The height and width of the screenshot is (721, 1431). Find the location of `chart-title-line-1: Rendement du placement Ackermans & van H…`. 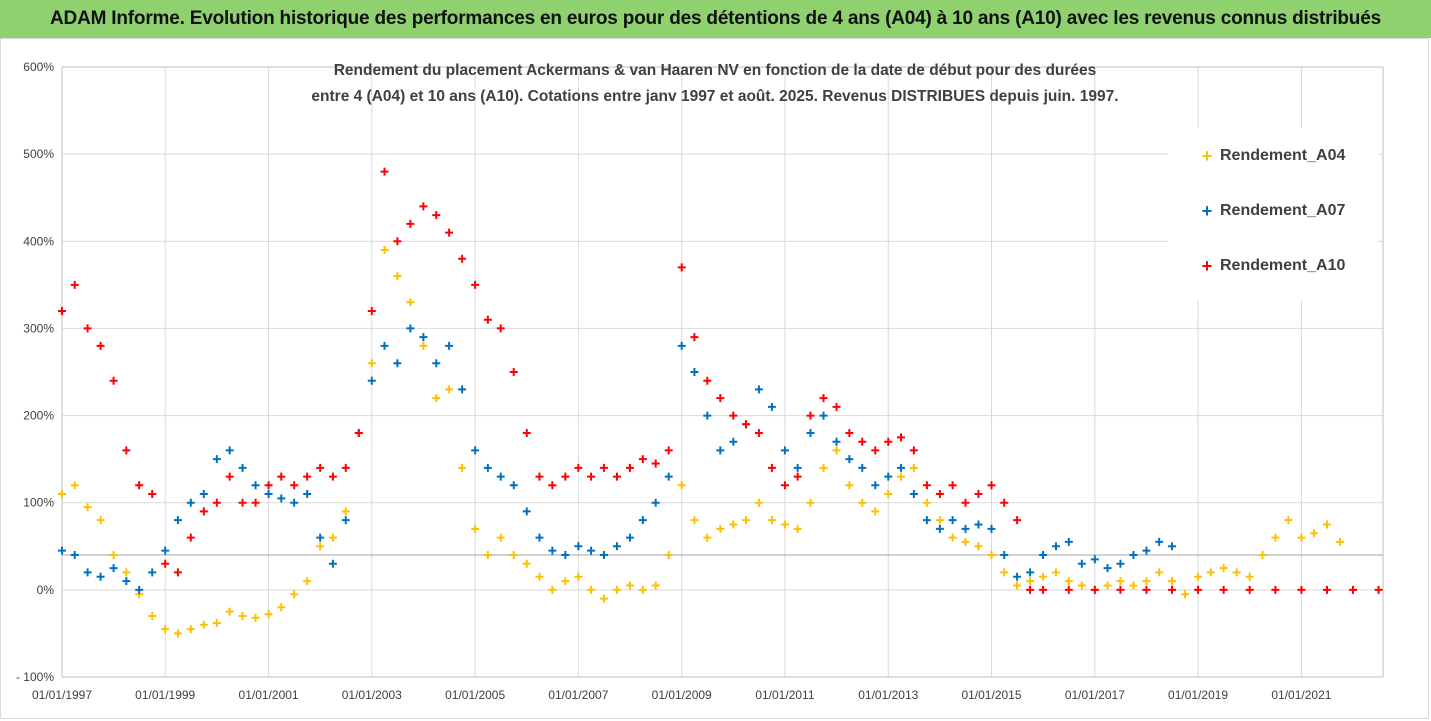

chart-title-line-1: Rendement du placement Ackermans & van H… is located at coordinates (715, 70).